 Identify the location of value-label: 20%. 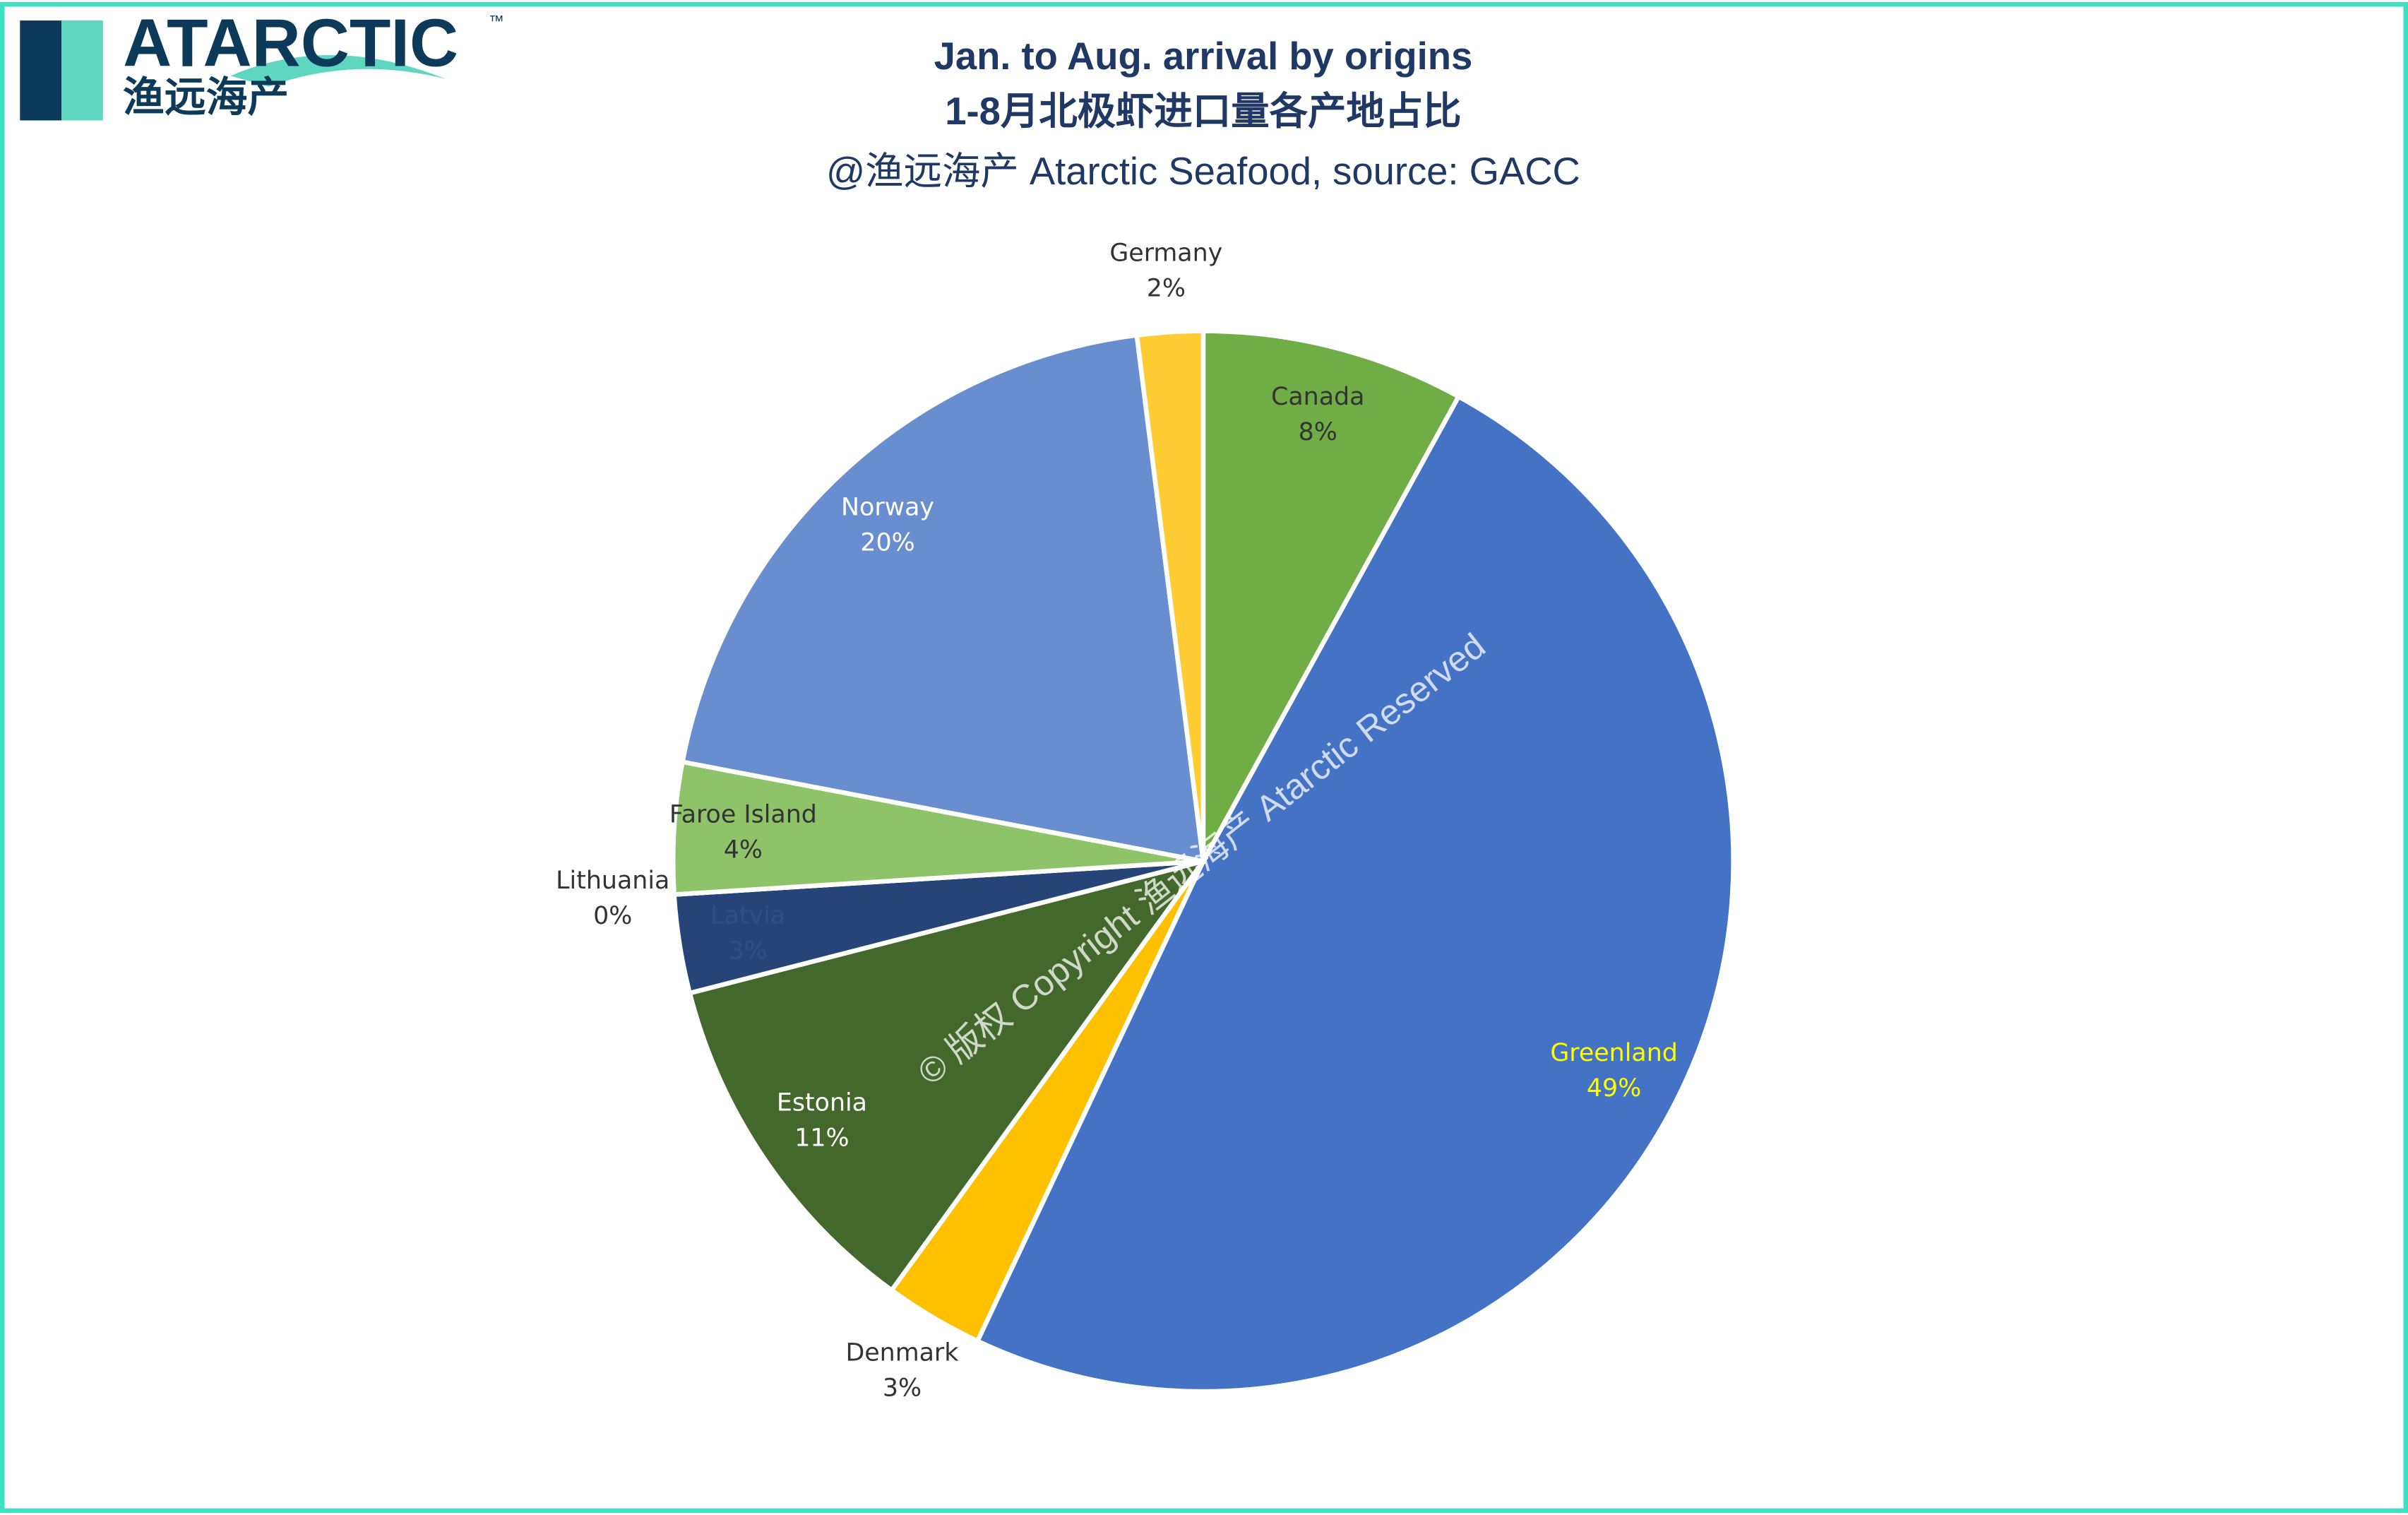
(887, 543).